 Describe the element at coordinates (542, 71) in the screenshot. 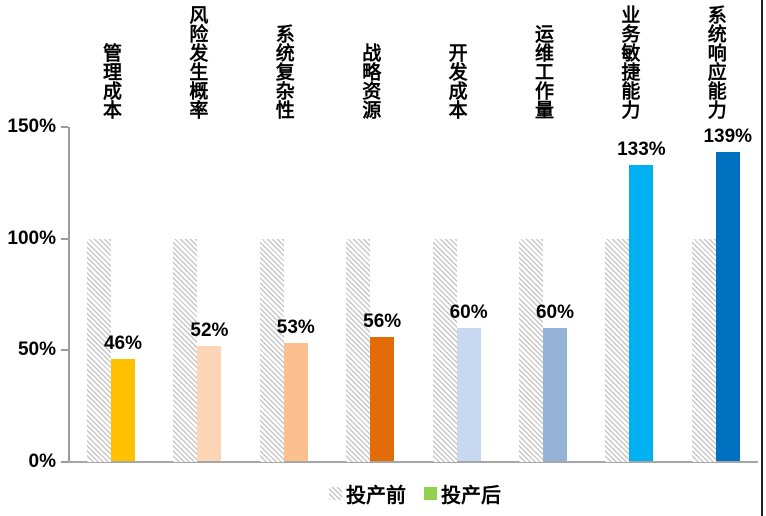

I see `category-label: 运维工作量` at that location.